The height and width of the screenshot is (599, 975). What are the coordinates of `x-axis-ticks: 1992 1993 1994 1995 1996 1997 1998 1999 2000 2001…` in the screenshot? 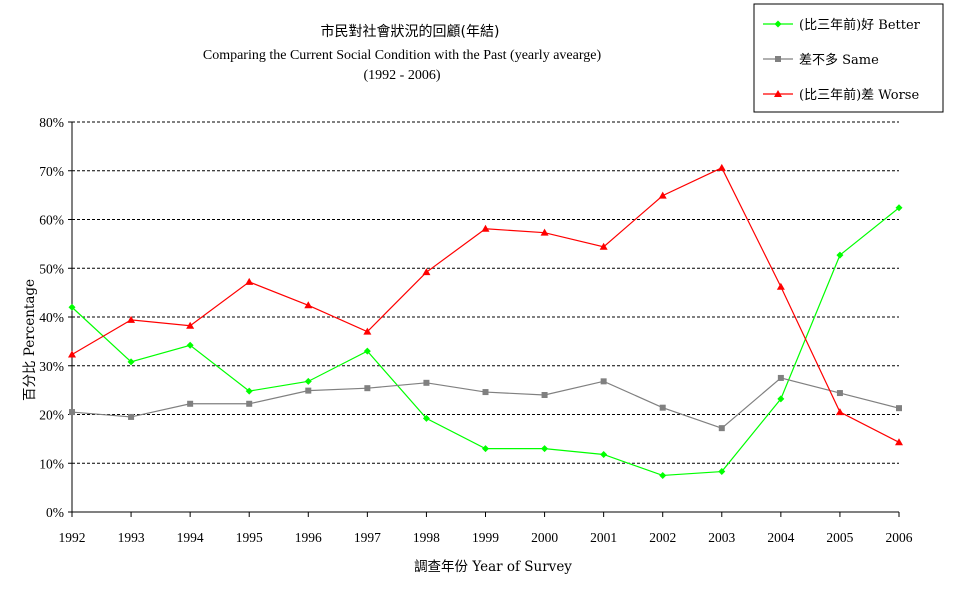 It's located at (486, 528).